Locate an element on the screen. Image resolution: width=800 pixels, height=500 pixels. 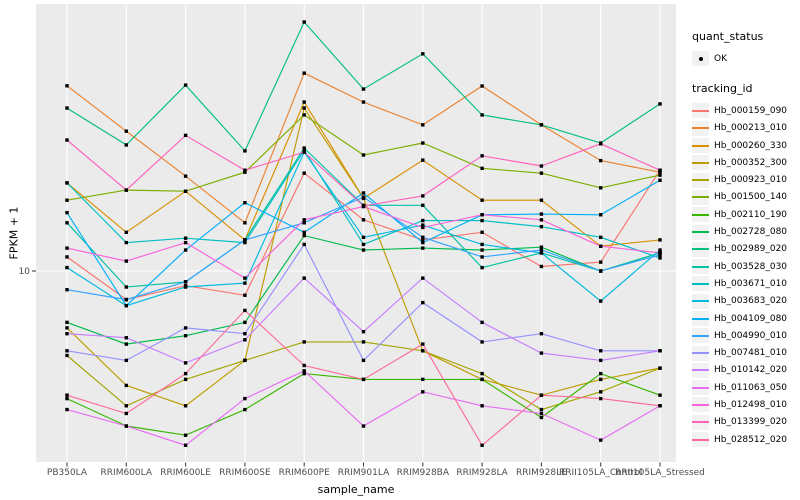
legend-item-label: Hb_002110_190 is located at coordinates (751, 214).